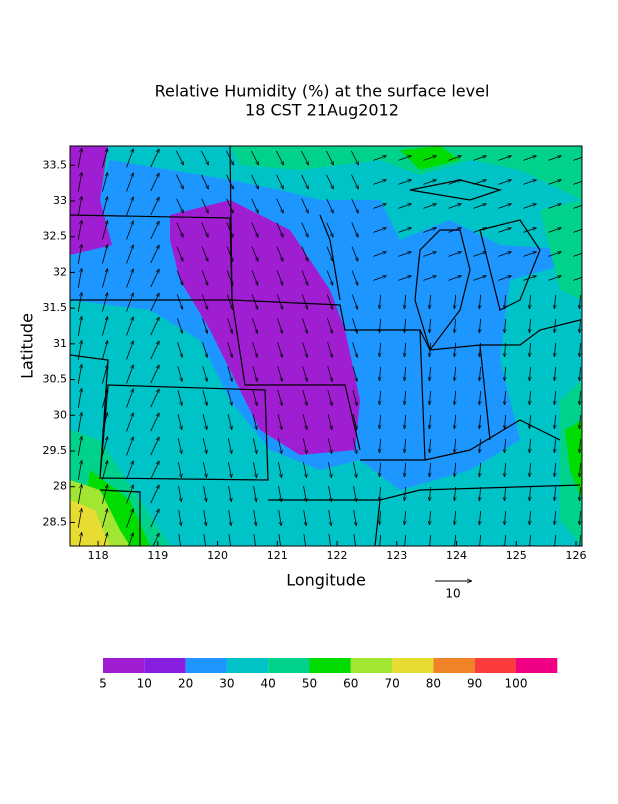 Image resolution: width=618 pixels, height=804 pixels. Describe the element at coordinates (55, 379) in the screenshot. I see `y-tick-label: 30.5` at that location.